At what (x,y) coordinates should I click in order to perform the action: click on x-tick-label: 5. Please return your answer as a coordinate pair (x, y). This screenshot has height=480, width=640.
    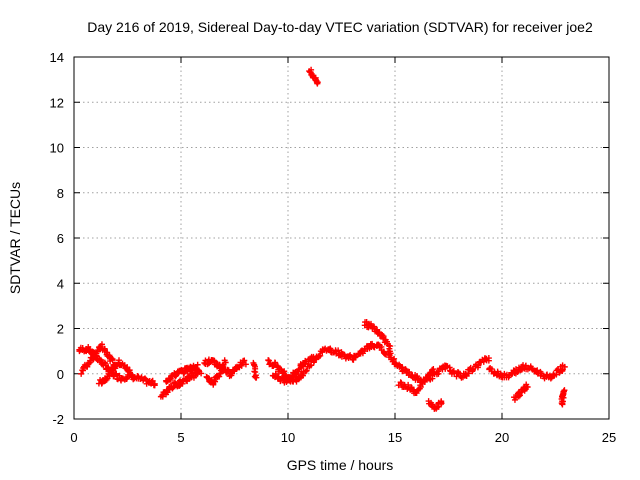
    Looking at the image, I should click on (180, 437).